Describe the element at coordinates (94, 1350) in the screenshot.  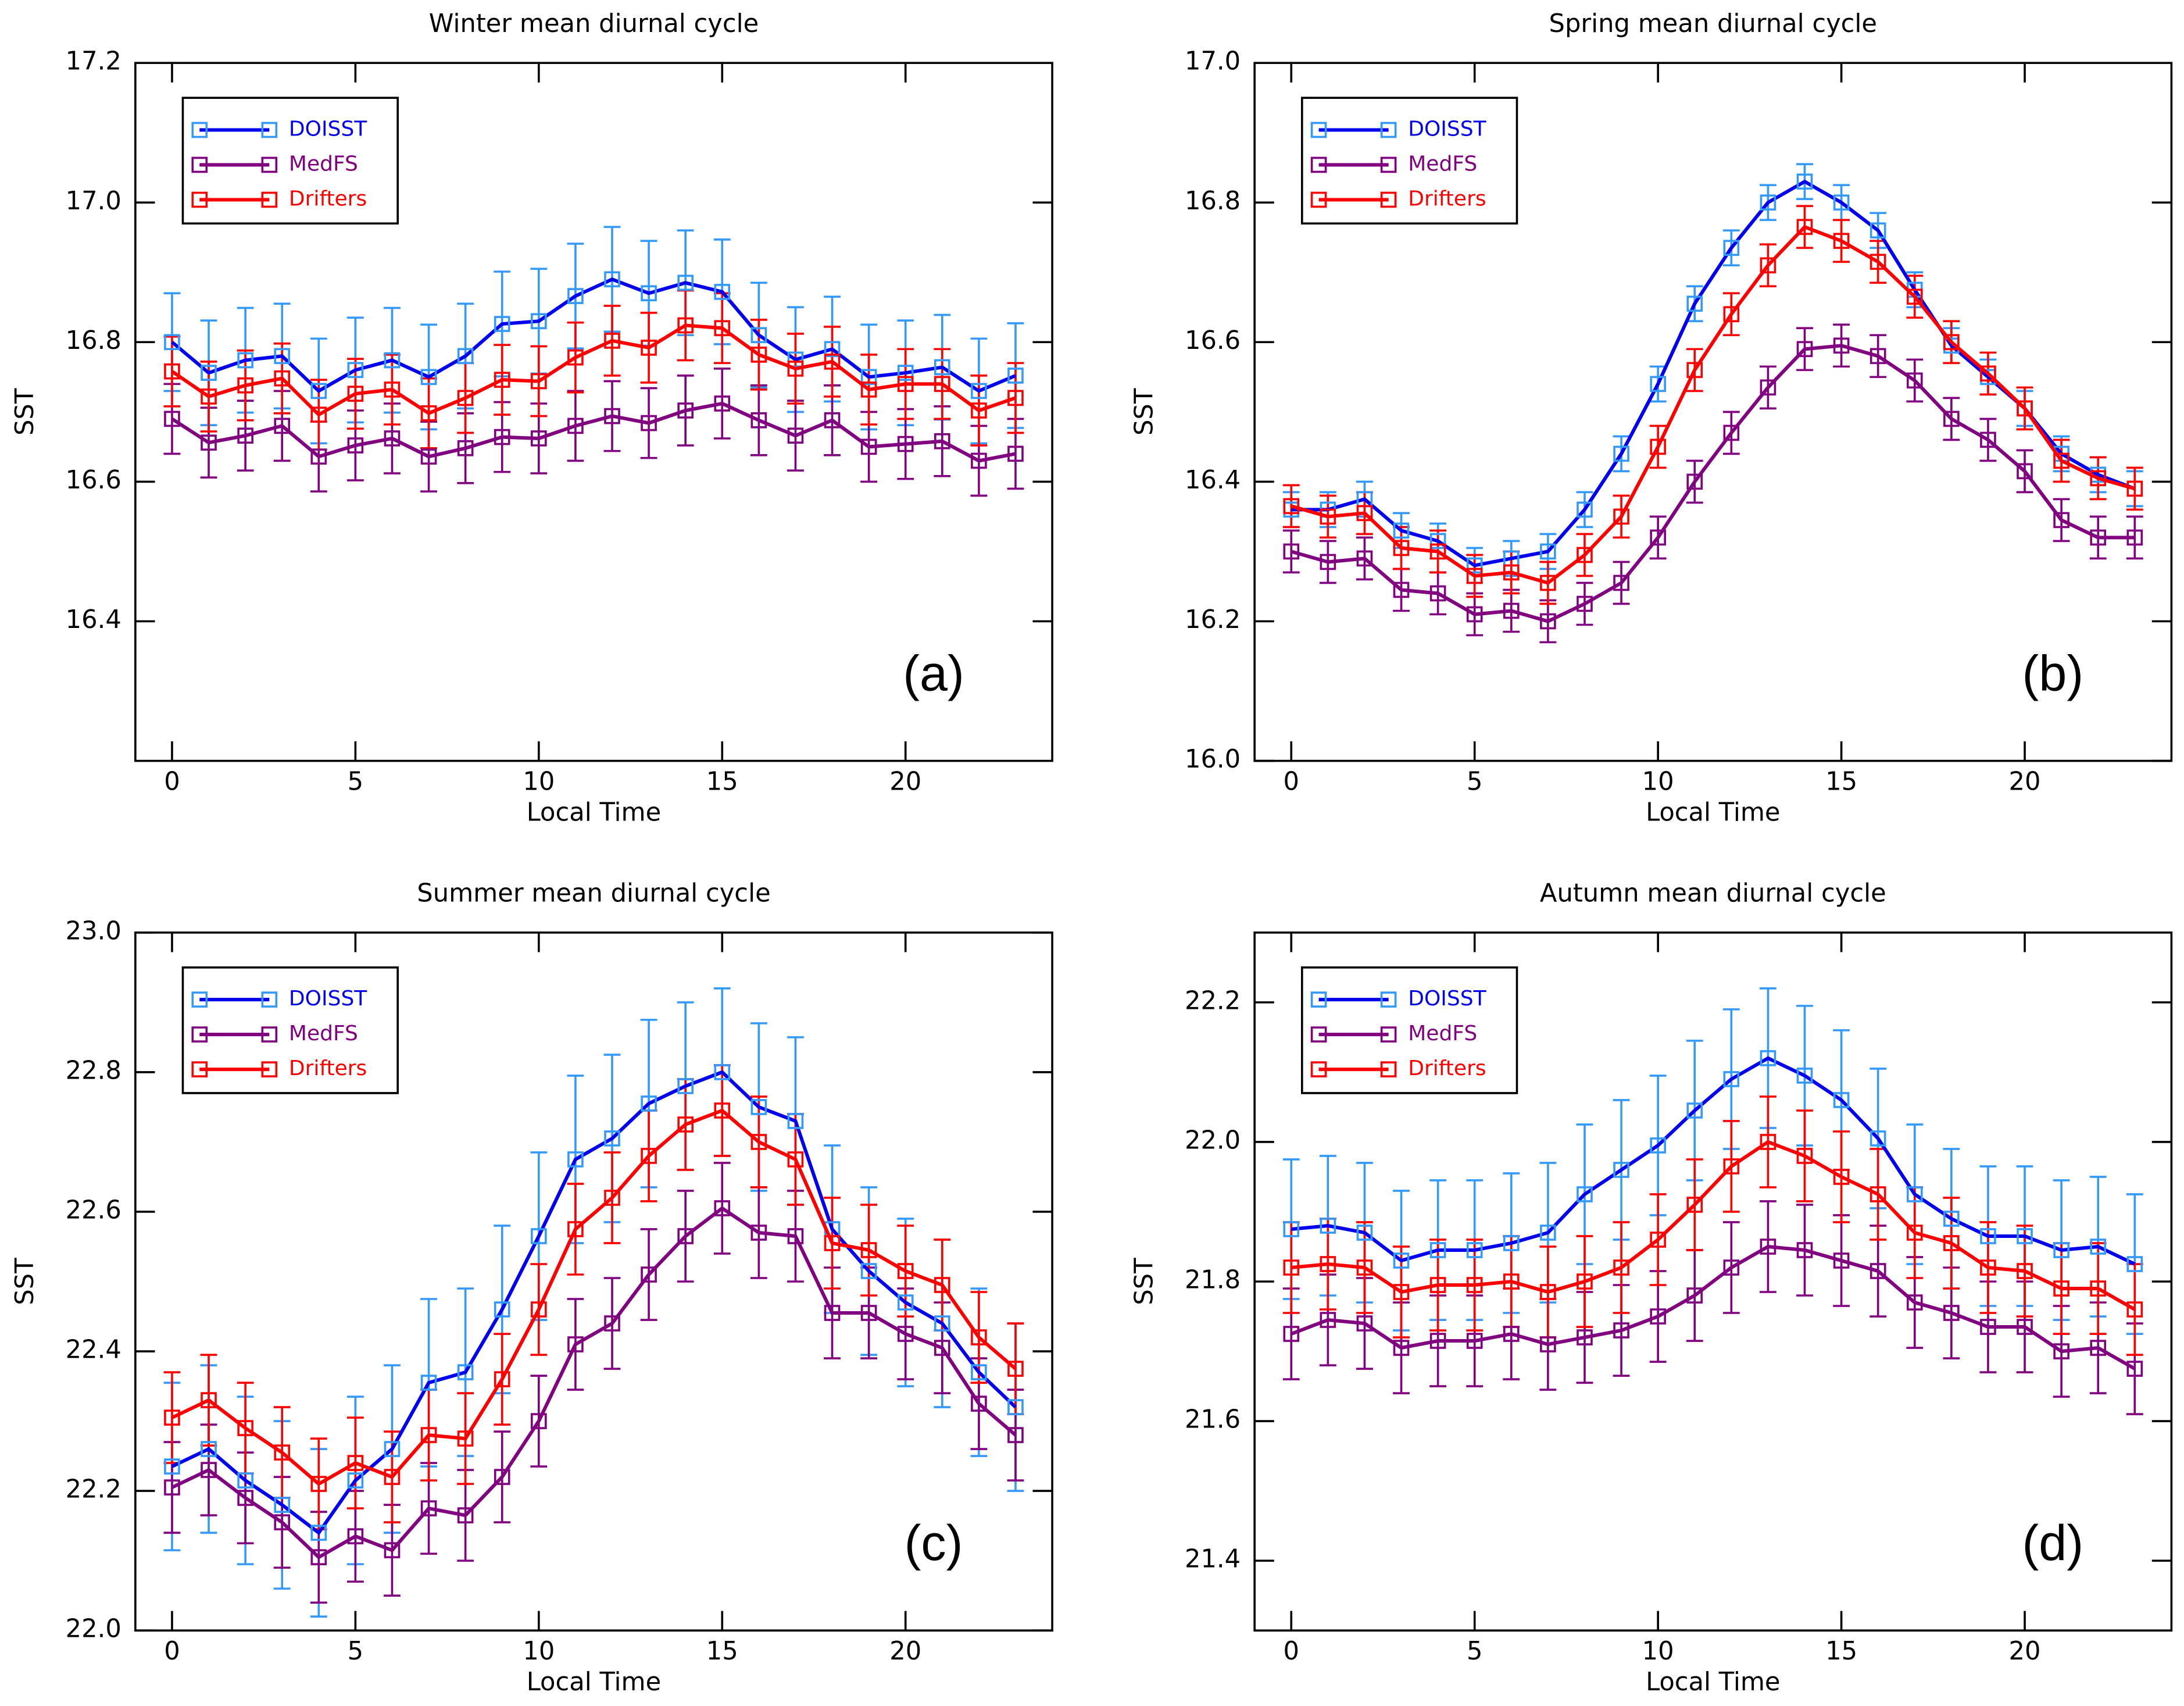
I see `y-tick-label: 22.4` at that location.